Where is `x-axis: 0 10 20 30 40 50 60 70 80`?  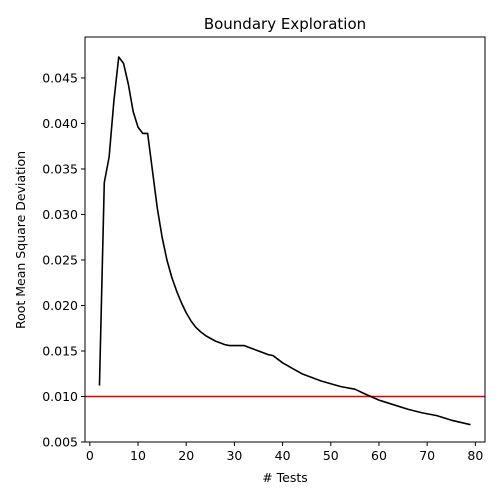 x-axis: 0 10 20 30 40 50 60 70 80 is located at coordinates (285, 452).